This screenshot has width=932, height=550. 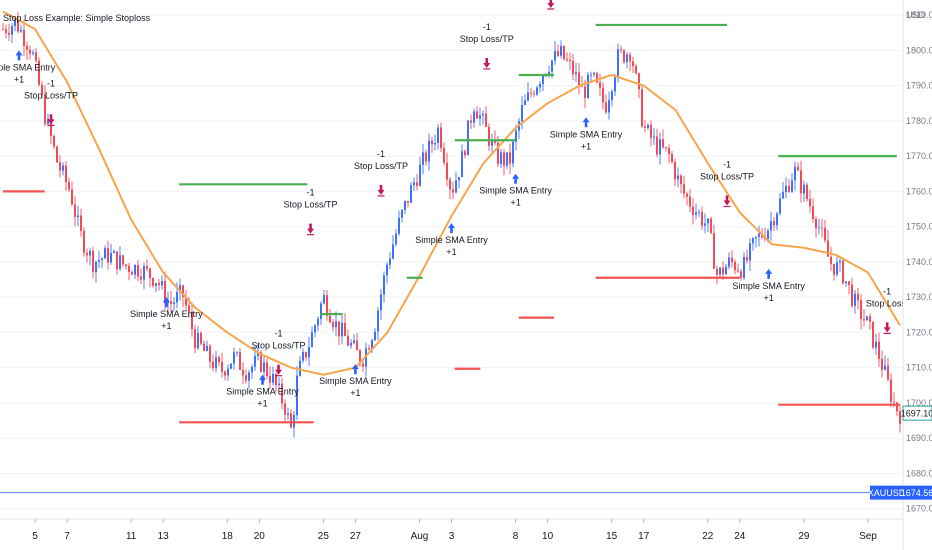 I want to click on date-tick-label: 20, so click(x=260, y=536).